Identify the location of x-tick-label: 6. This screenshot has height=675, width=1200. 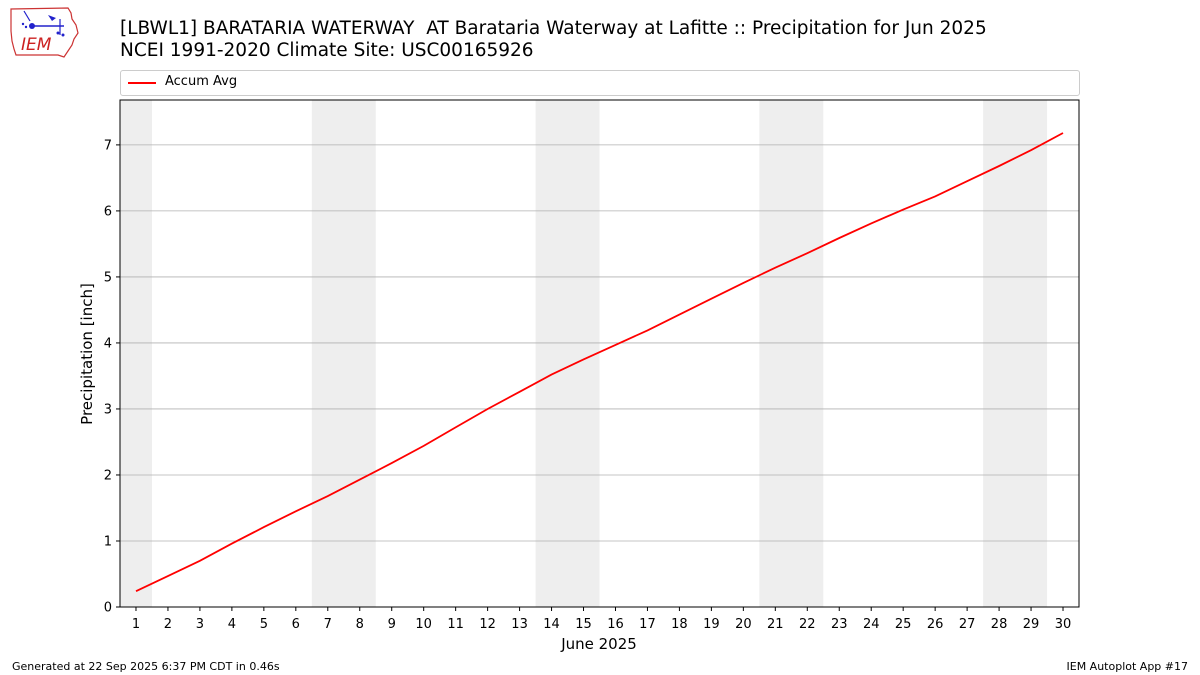
(296, 624).